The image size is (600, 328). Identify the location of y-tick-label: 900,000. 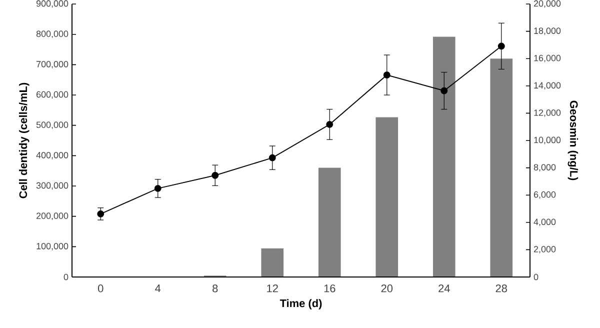
(52, 4).